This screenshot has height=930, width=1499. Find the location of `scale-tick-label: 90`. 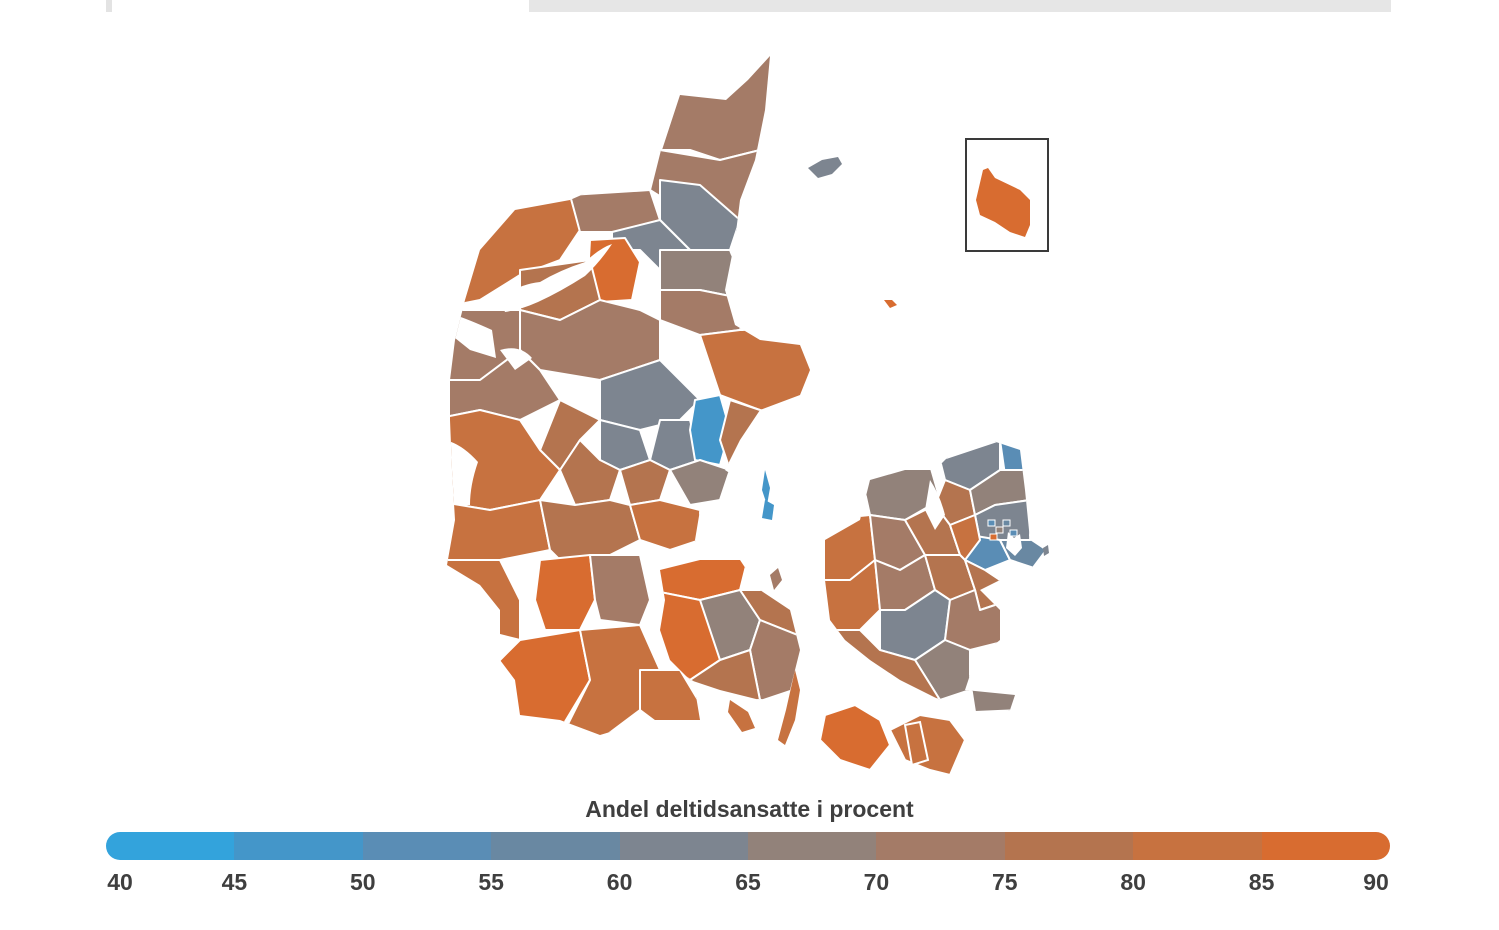

scale-tick-label: 90 is located at coordinates (1376, 882).